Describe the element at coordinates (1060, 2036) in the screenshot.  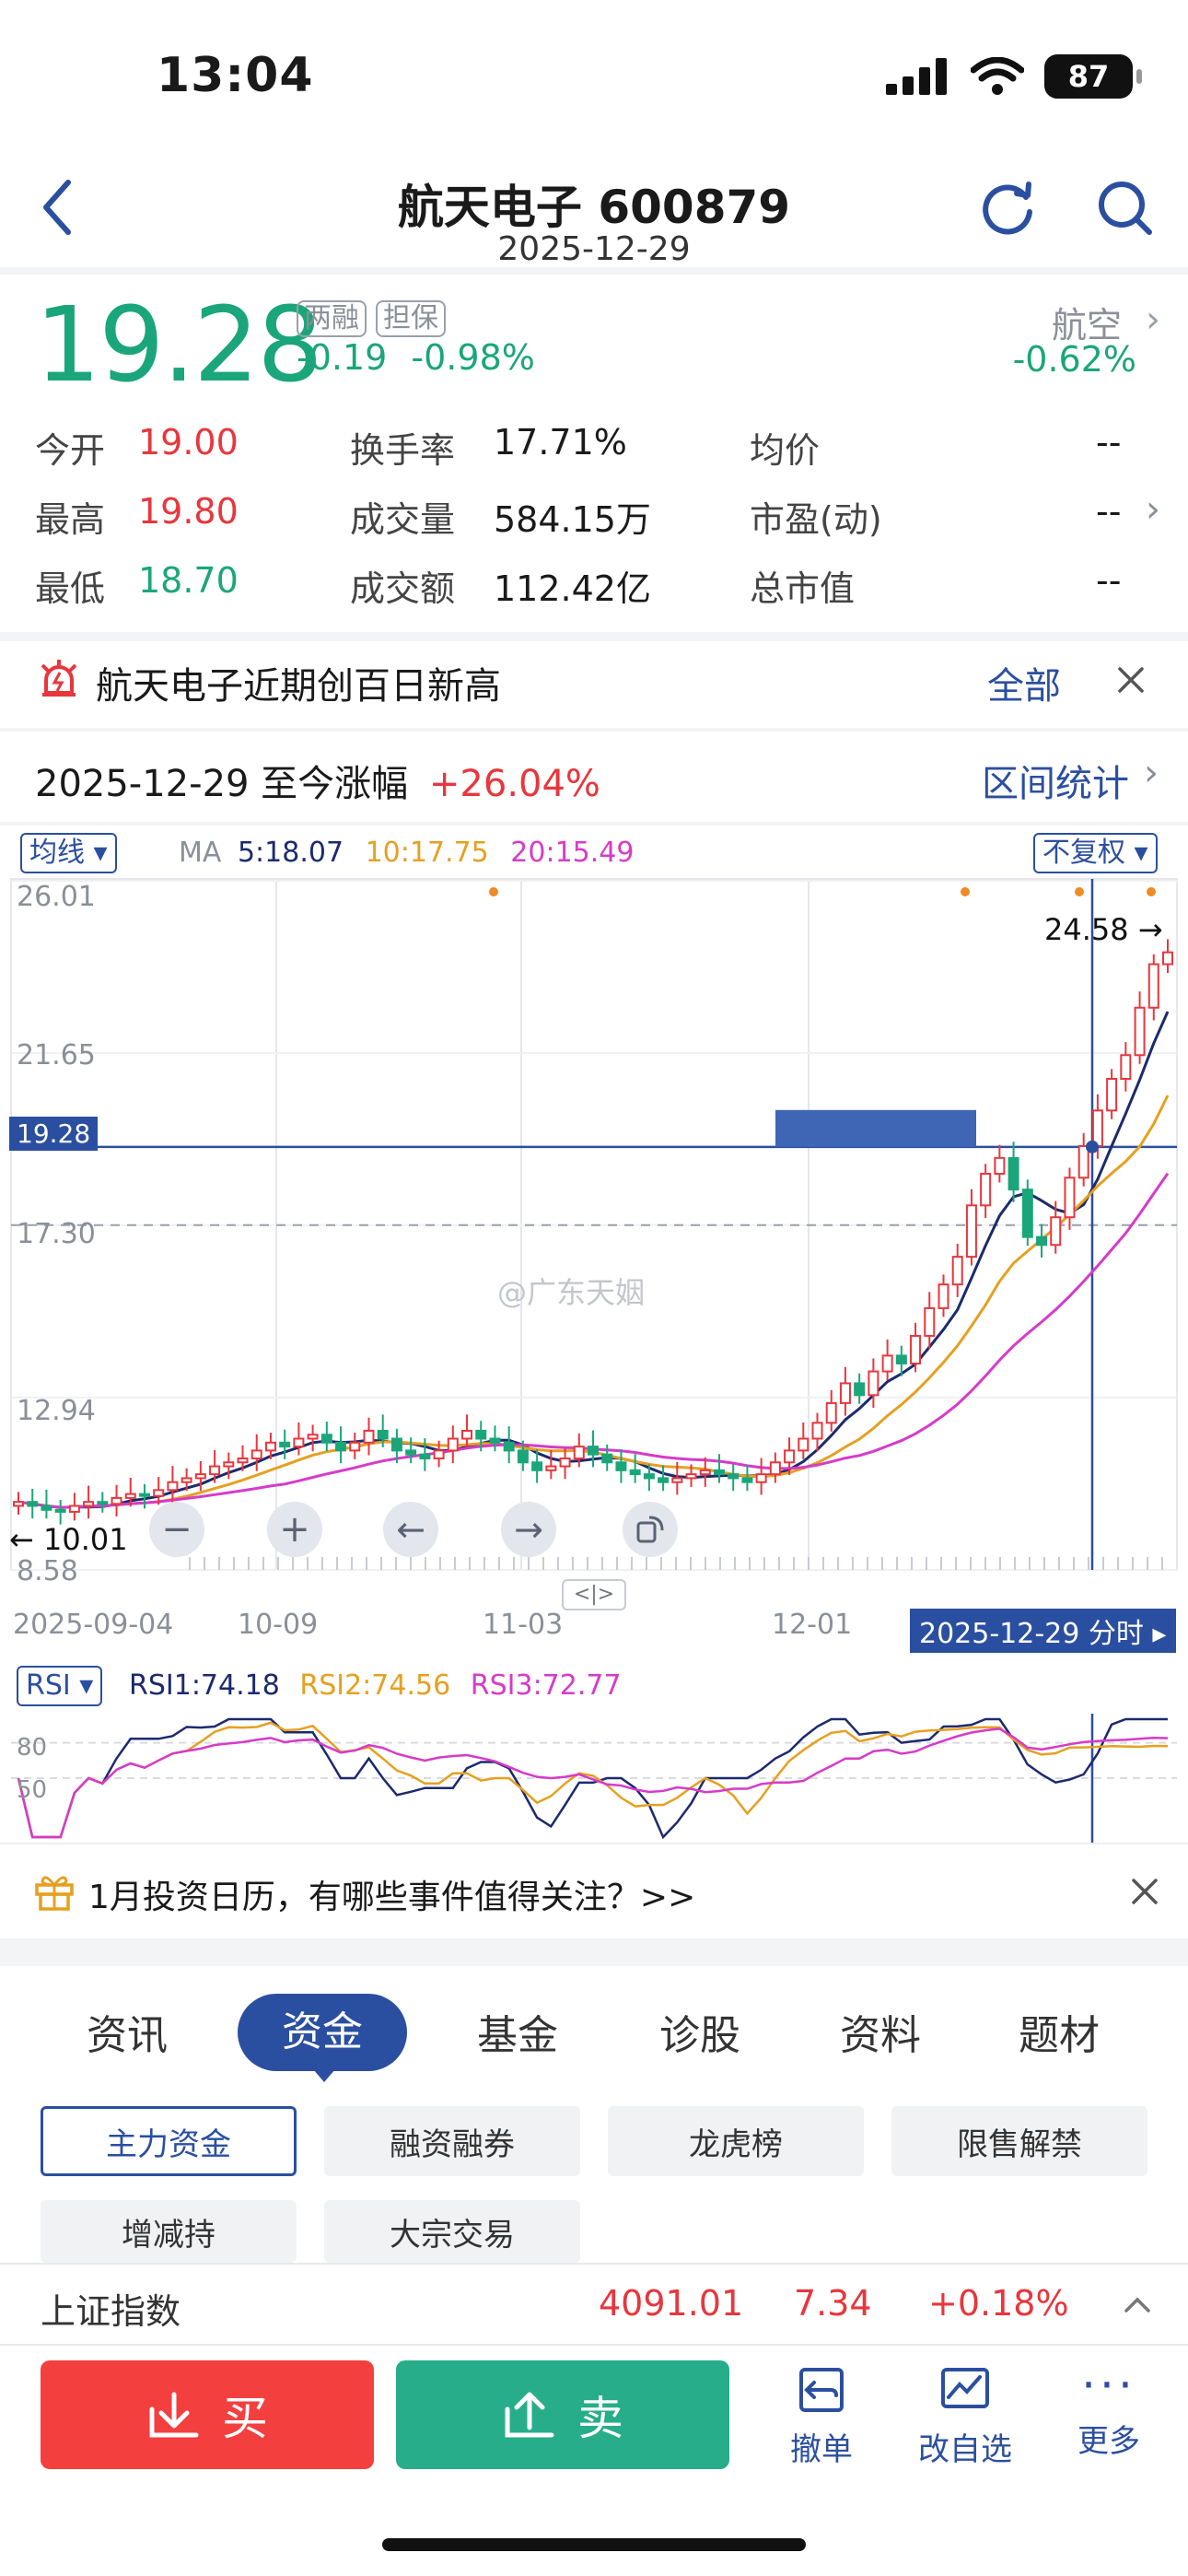
I see `tab-themes: 题材` at that location.